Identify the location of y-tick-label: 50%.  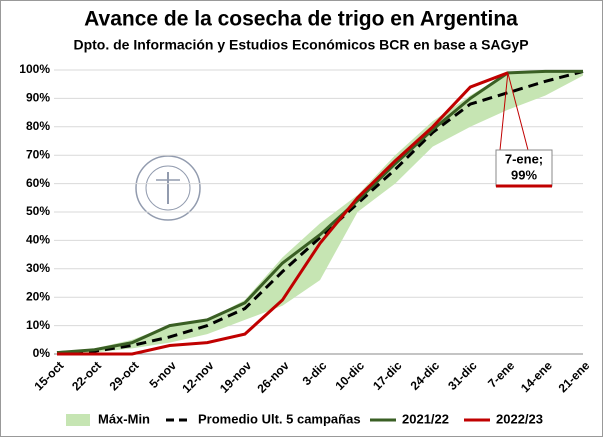
(38, 211).